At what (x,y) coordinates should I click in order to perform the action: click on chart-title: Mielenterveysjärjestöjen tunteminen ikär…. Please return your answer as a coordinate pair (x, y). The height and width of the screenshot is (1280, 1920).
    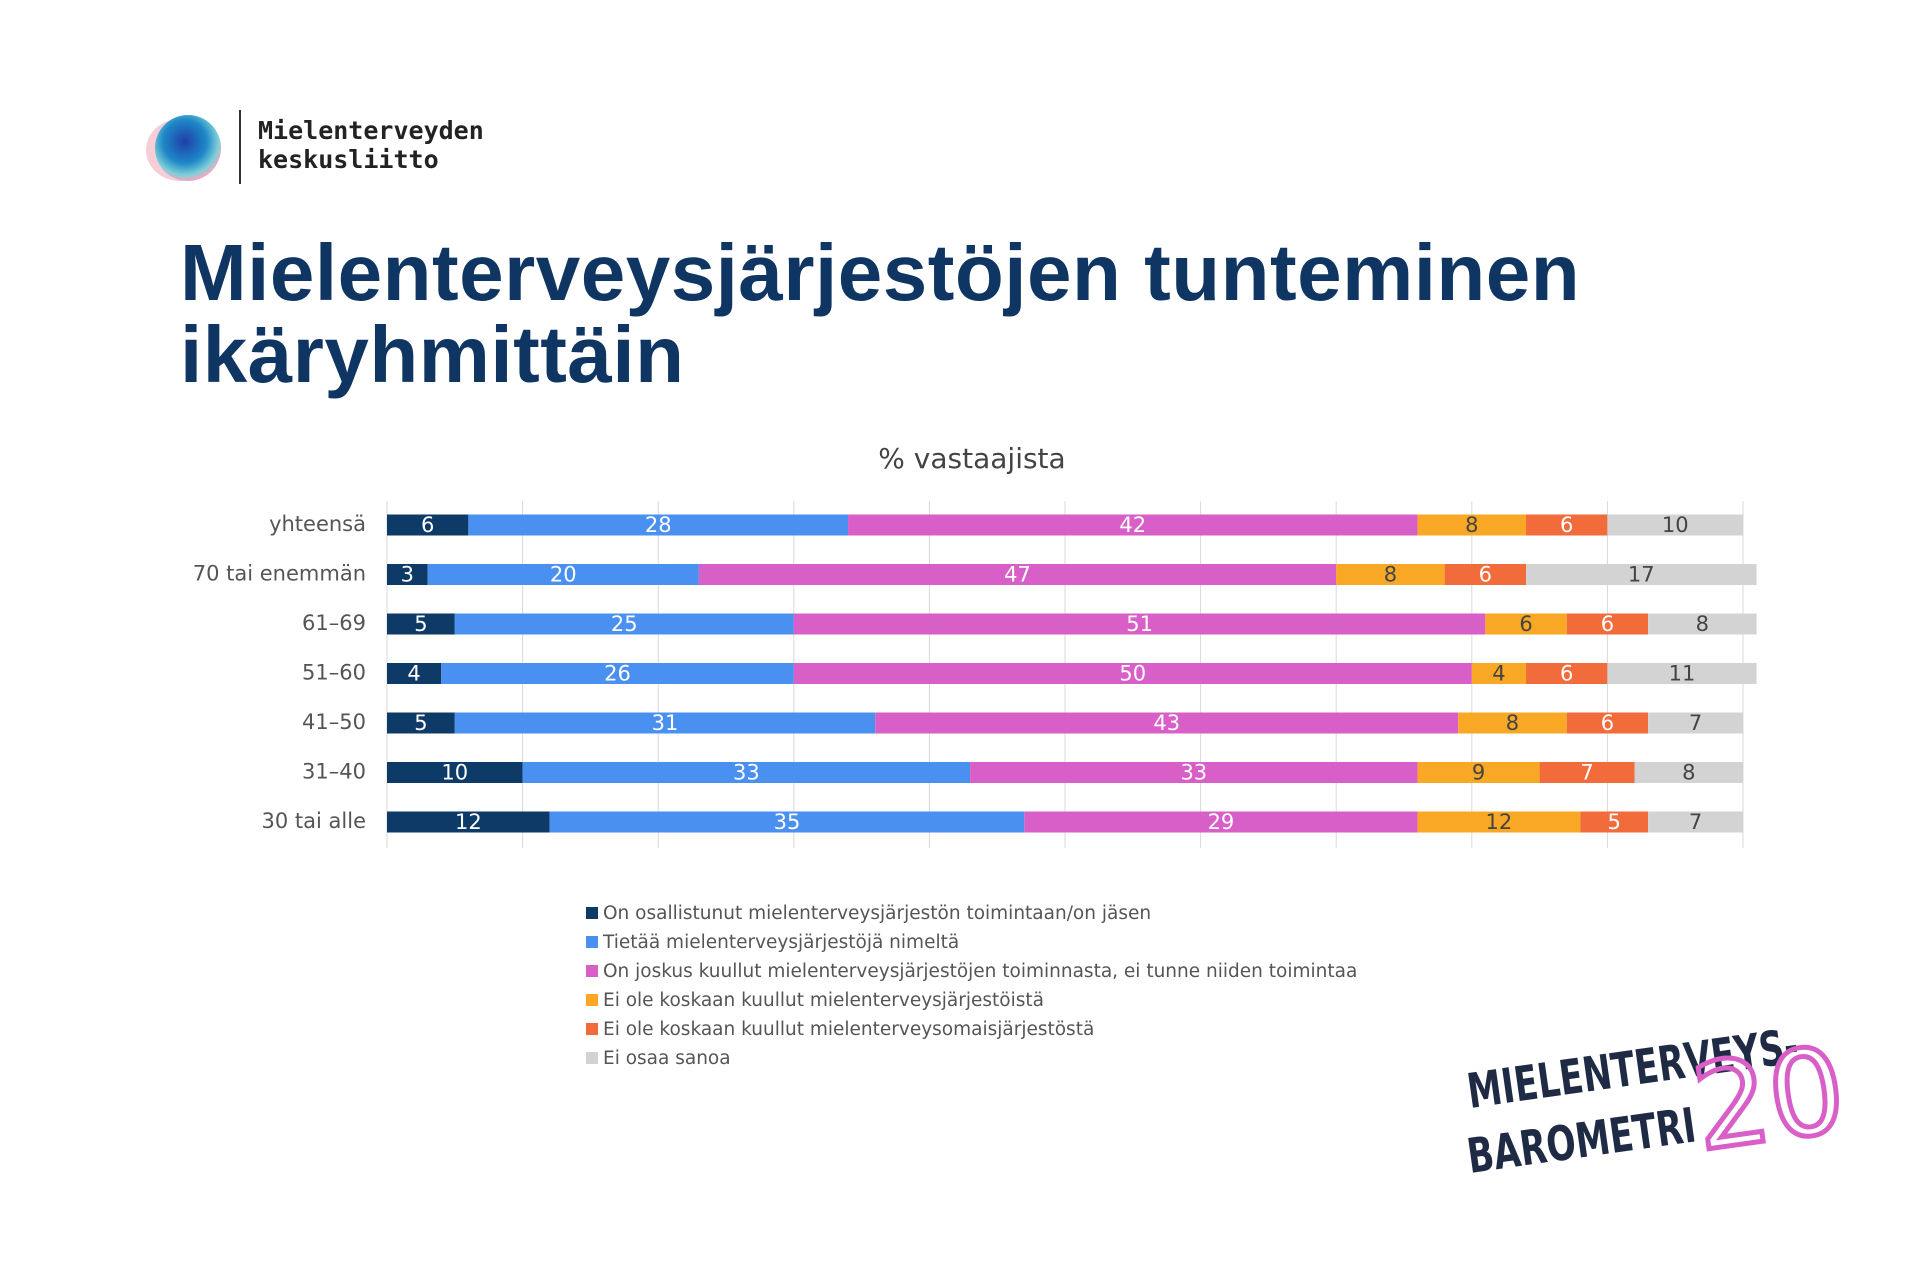
    Looking at the image, I should click on (880, 313).